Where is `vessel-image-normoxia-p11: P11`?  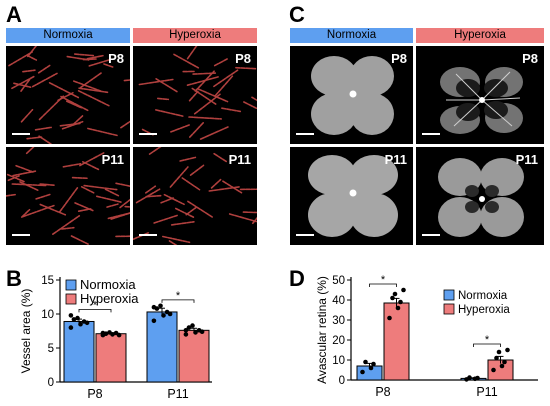 vessel-image-normoxia-p11: P11 is located at coordinates (68, 196).